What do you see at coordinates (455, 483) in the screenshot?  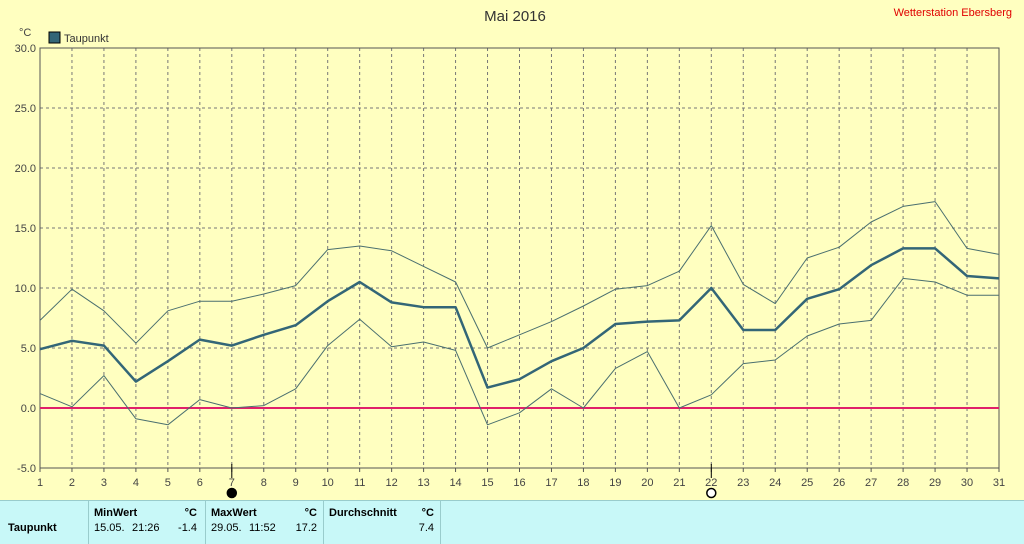 I see `x-tick-label: 14` at bounding box center [455, 483].